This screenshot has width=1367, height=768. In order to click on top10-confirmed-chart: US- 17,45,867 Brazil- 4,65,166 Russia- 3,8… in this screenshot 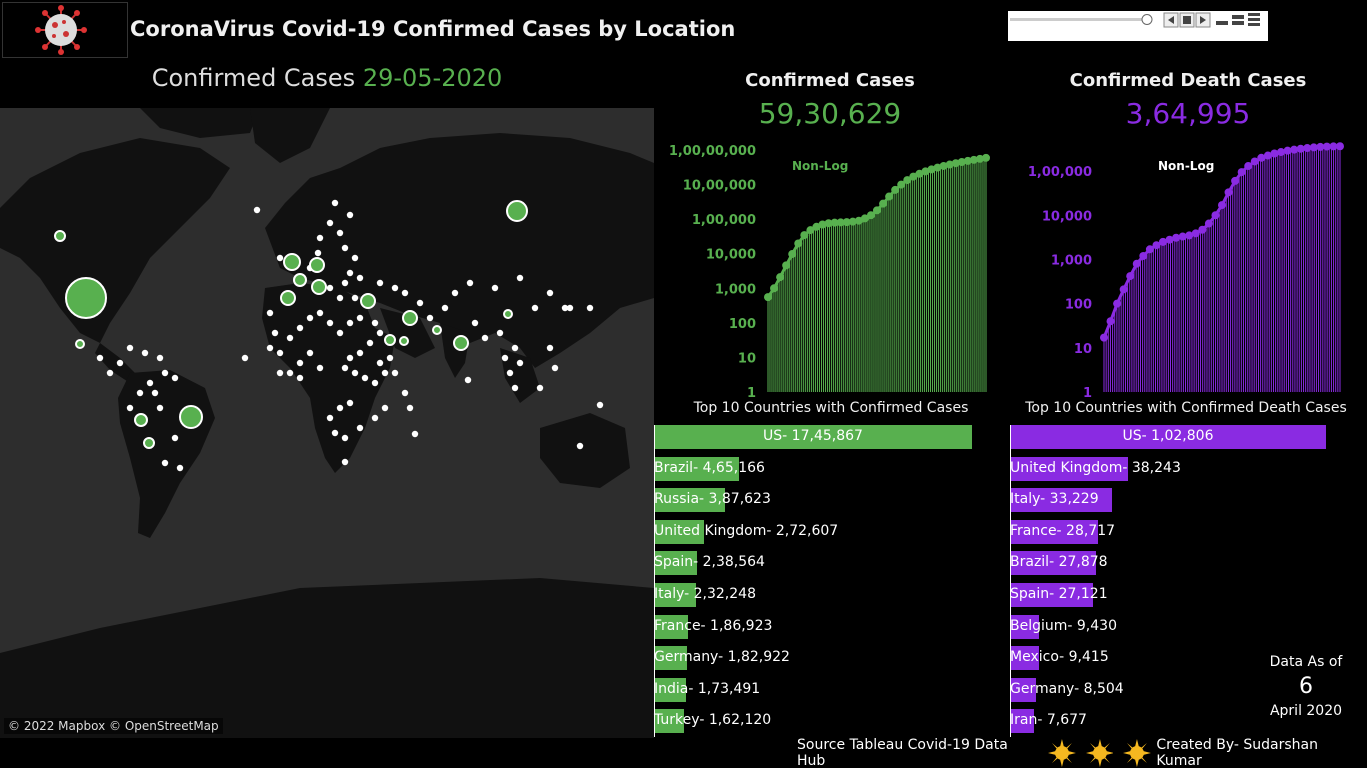, I will do `click(831, 581)`.